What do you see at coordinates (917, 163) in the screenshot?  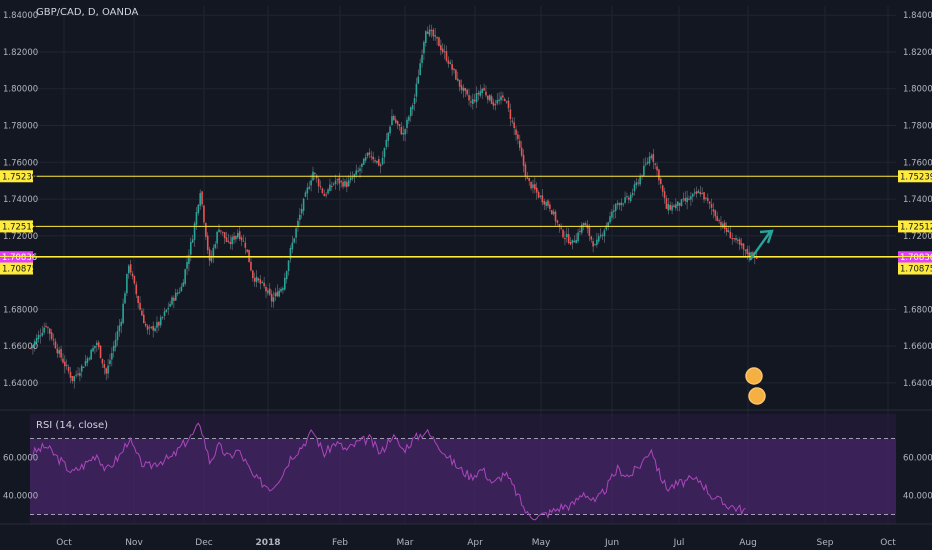 I see `price-tick-label-right: 1.76000` at bounding box center [917, 163].